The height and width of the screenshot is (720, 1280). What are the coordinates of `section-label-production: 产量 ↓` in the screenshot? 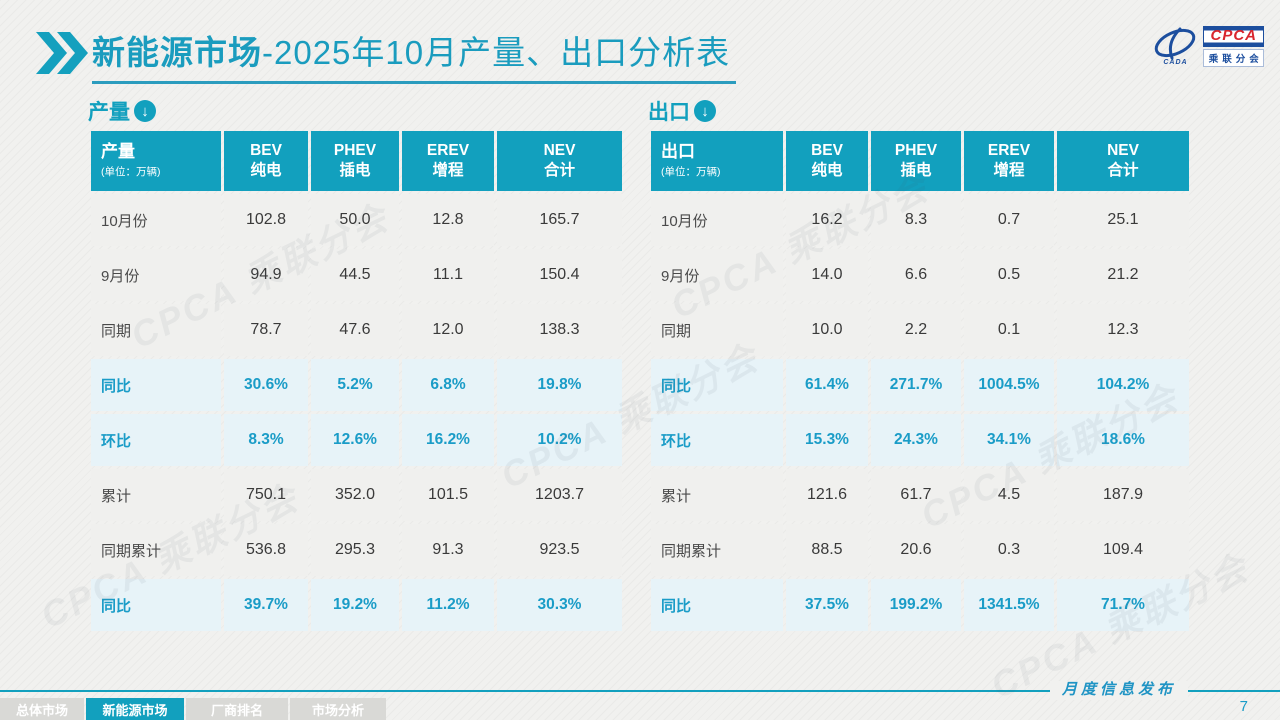 It's located at (122, 111).